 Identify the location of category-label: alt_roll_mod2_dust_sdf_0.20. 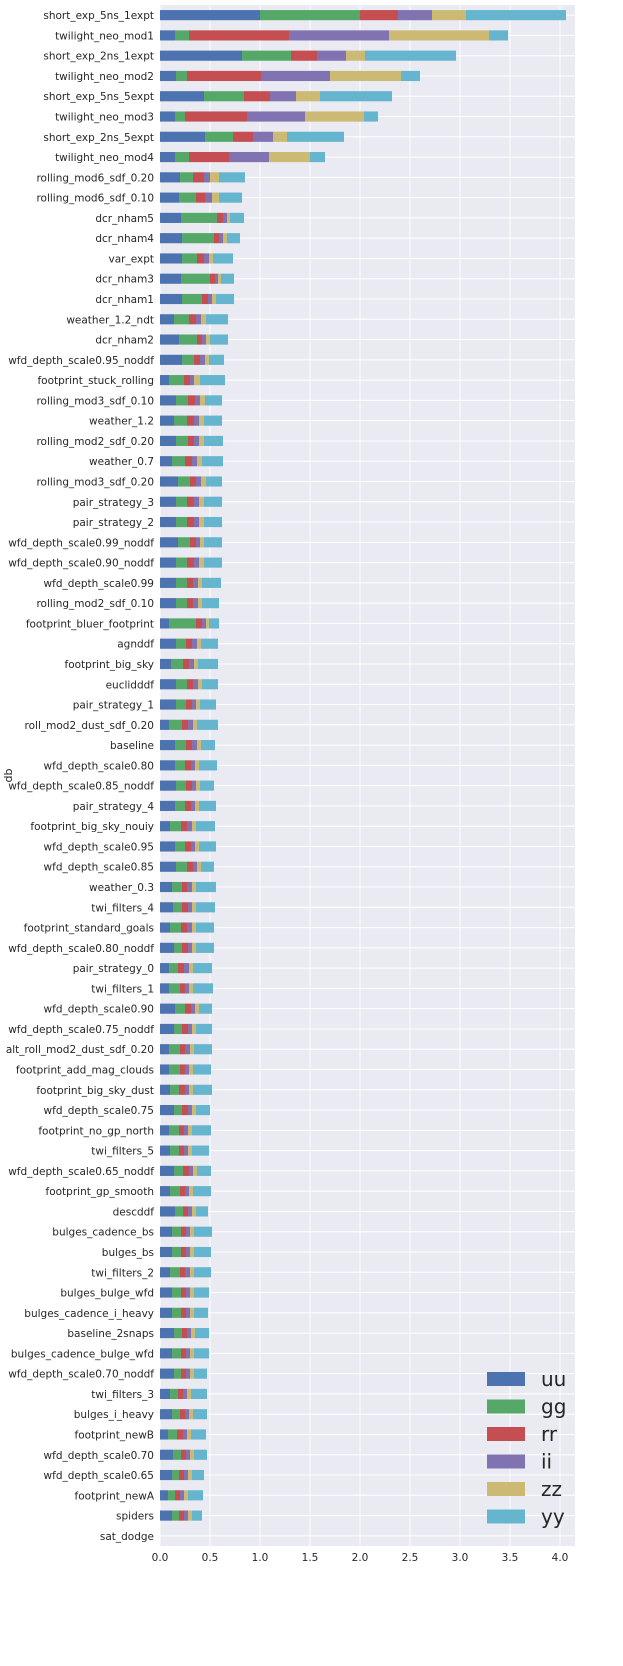
(80, 1050).